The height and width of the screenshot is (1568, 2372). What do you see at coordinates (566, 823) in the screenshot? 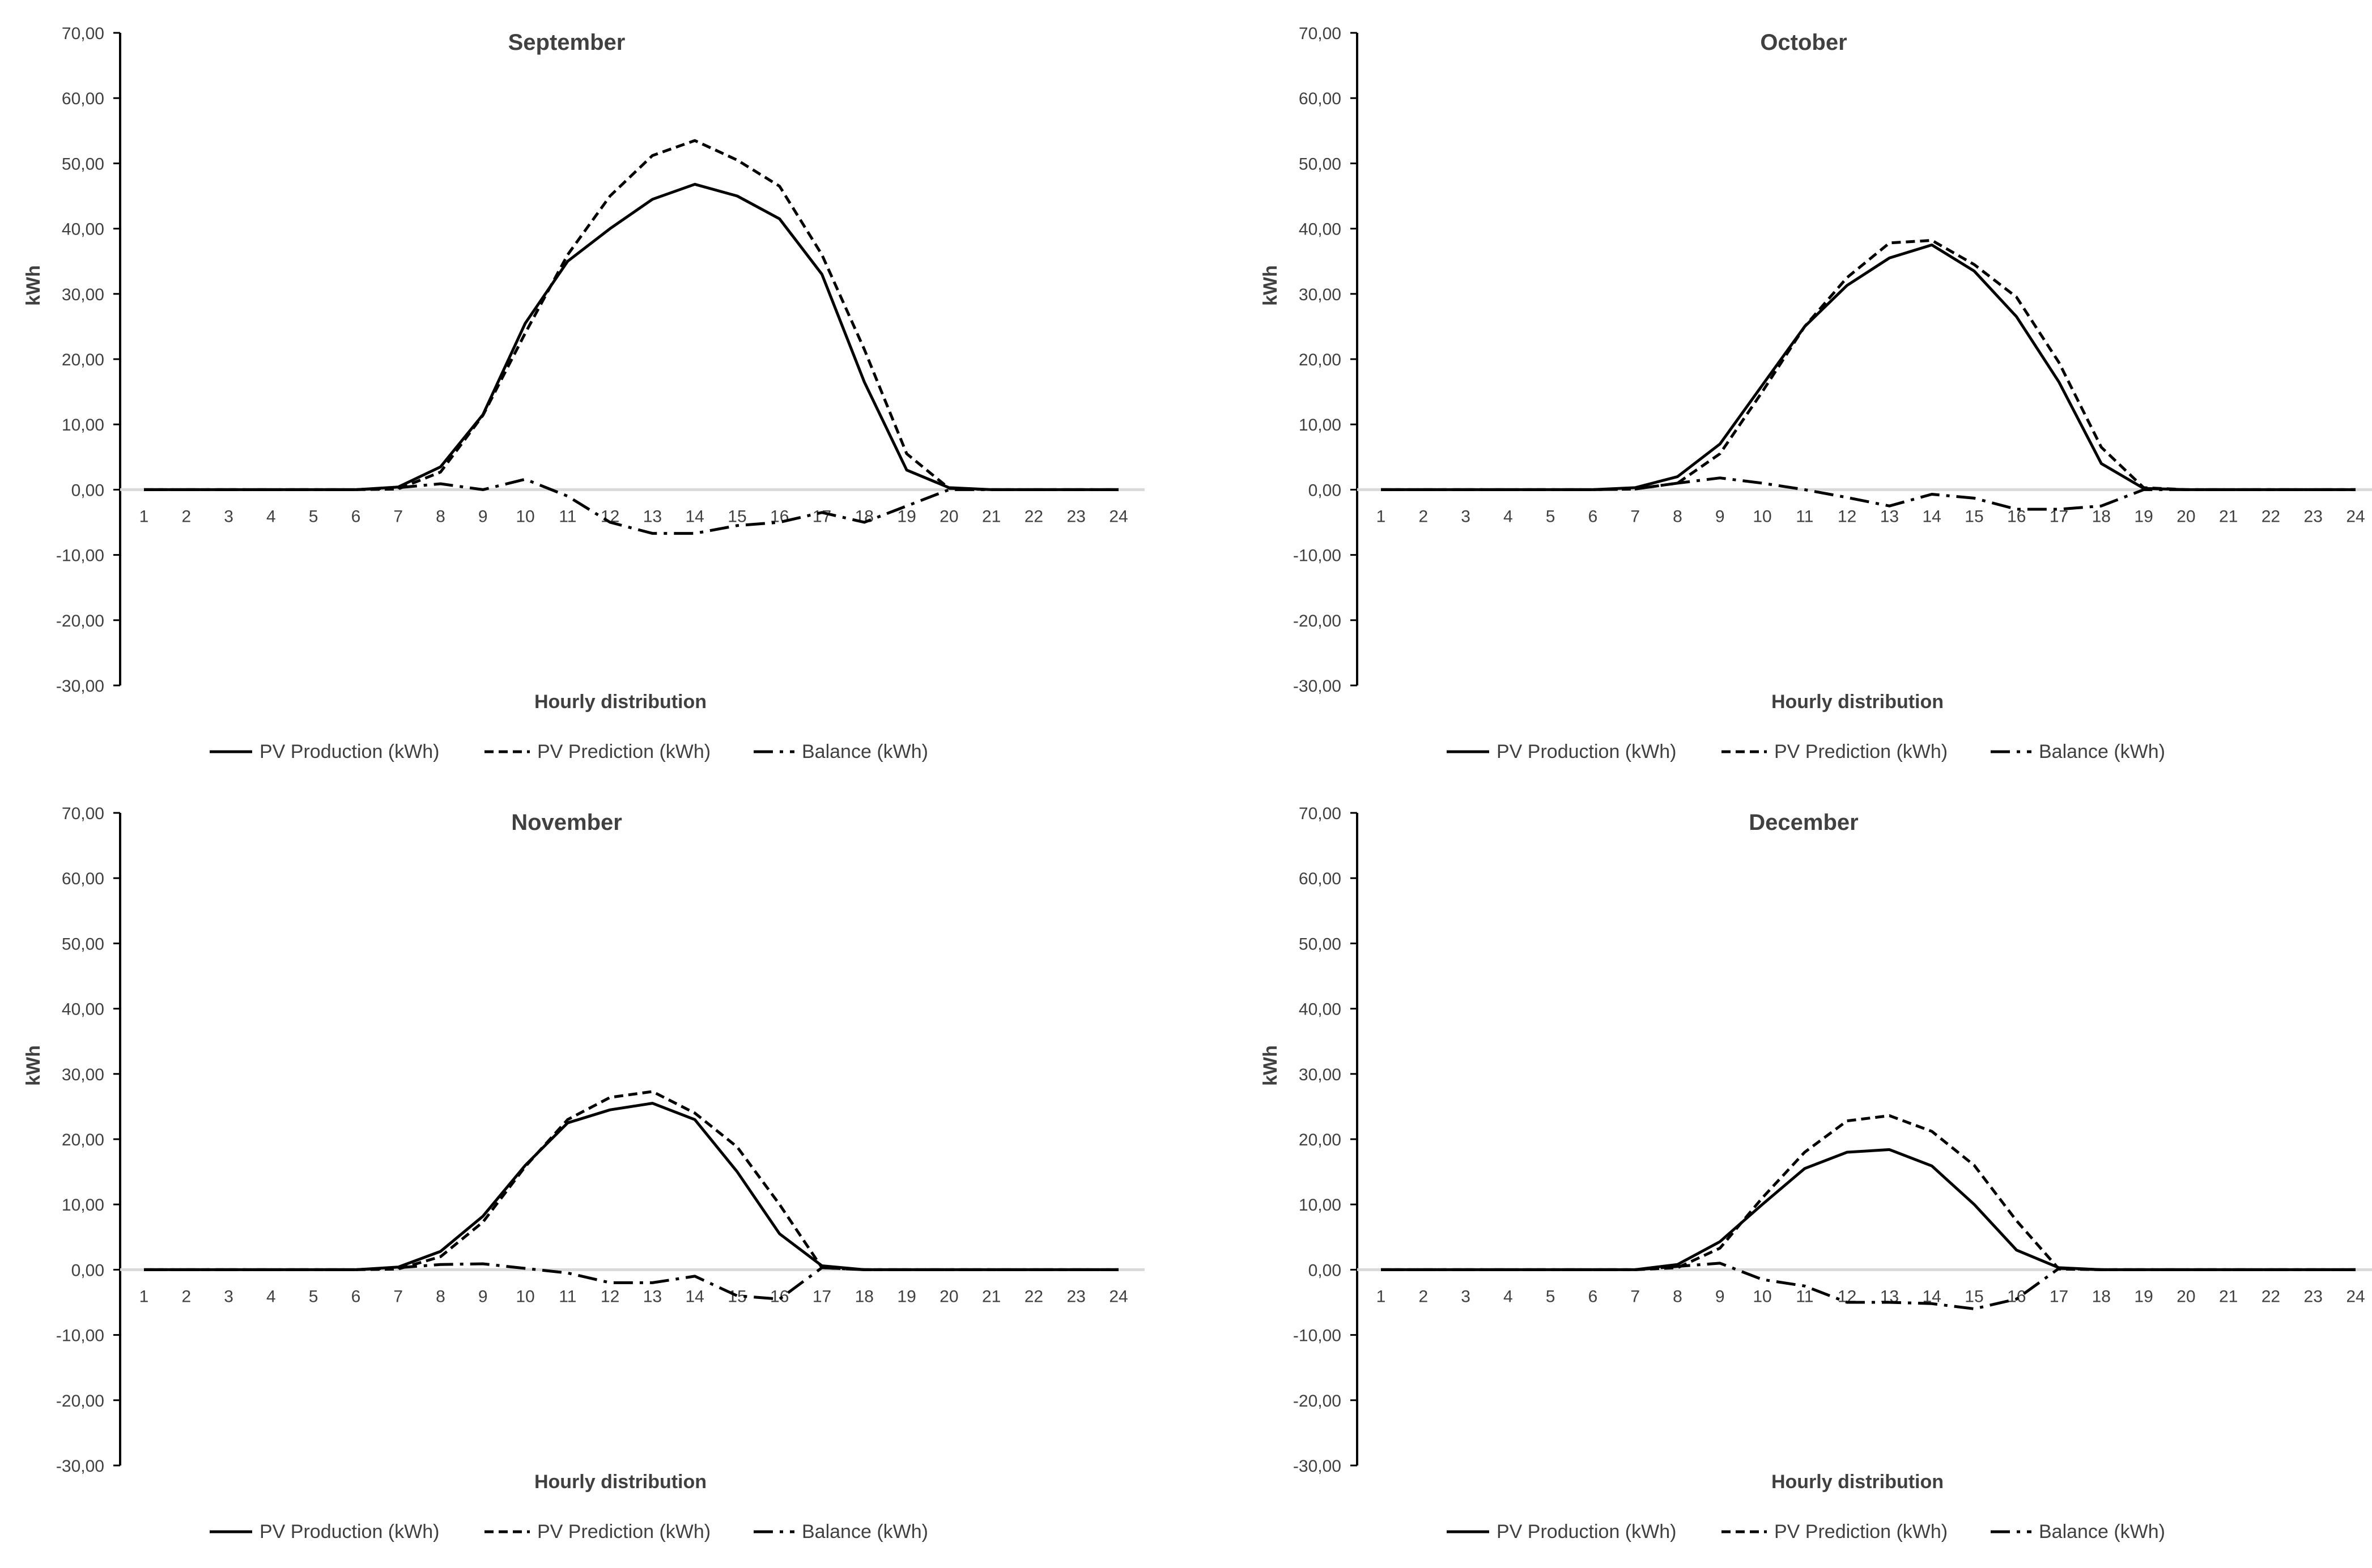
I see `chart-title: November` at bounding box center [566, 823].